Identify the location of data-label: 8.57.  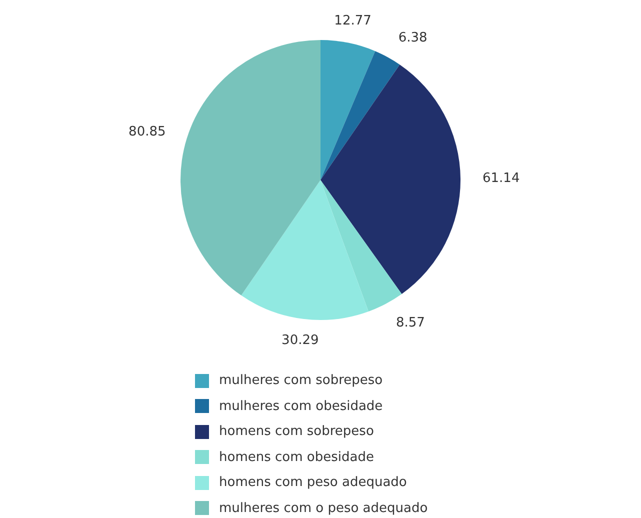
(410, 323).